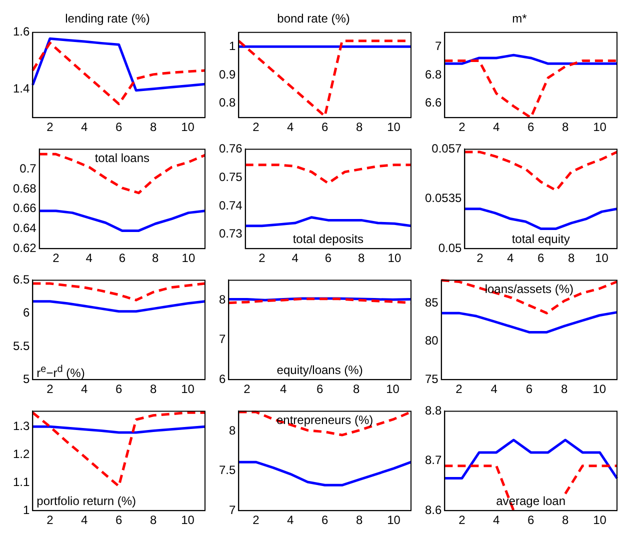 The image size is (633, 540). What do you see at coordinates (21, 481) in the screenshot?
I see `y-tick-label: 1.1` at bounding box center [21, 481].